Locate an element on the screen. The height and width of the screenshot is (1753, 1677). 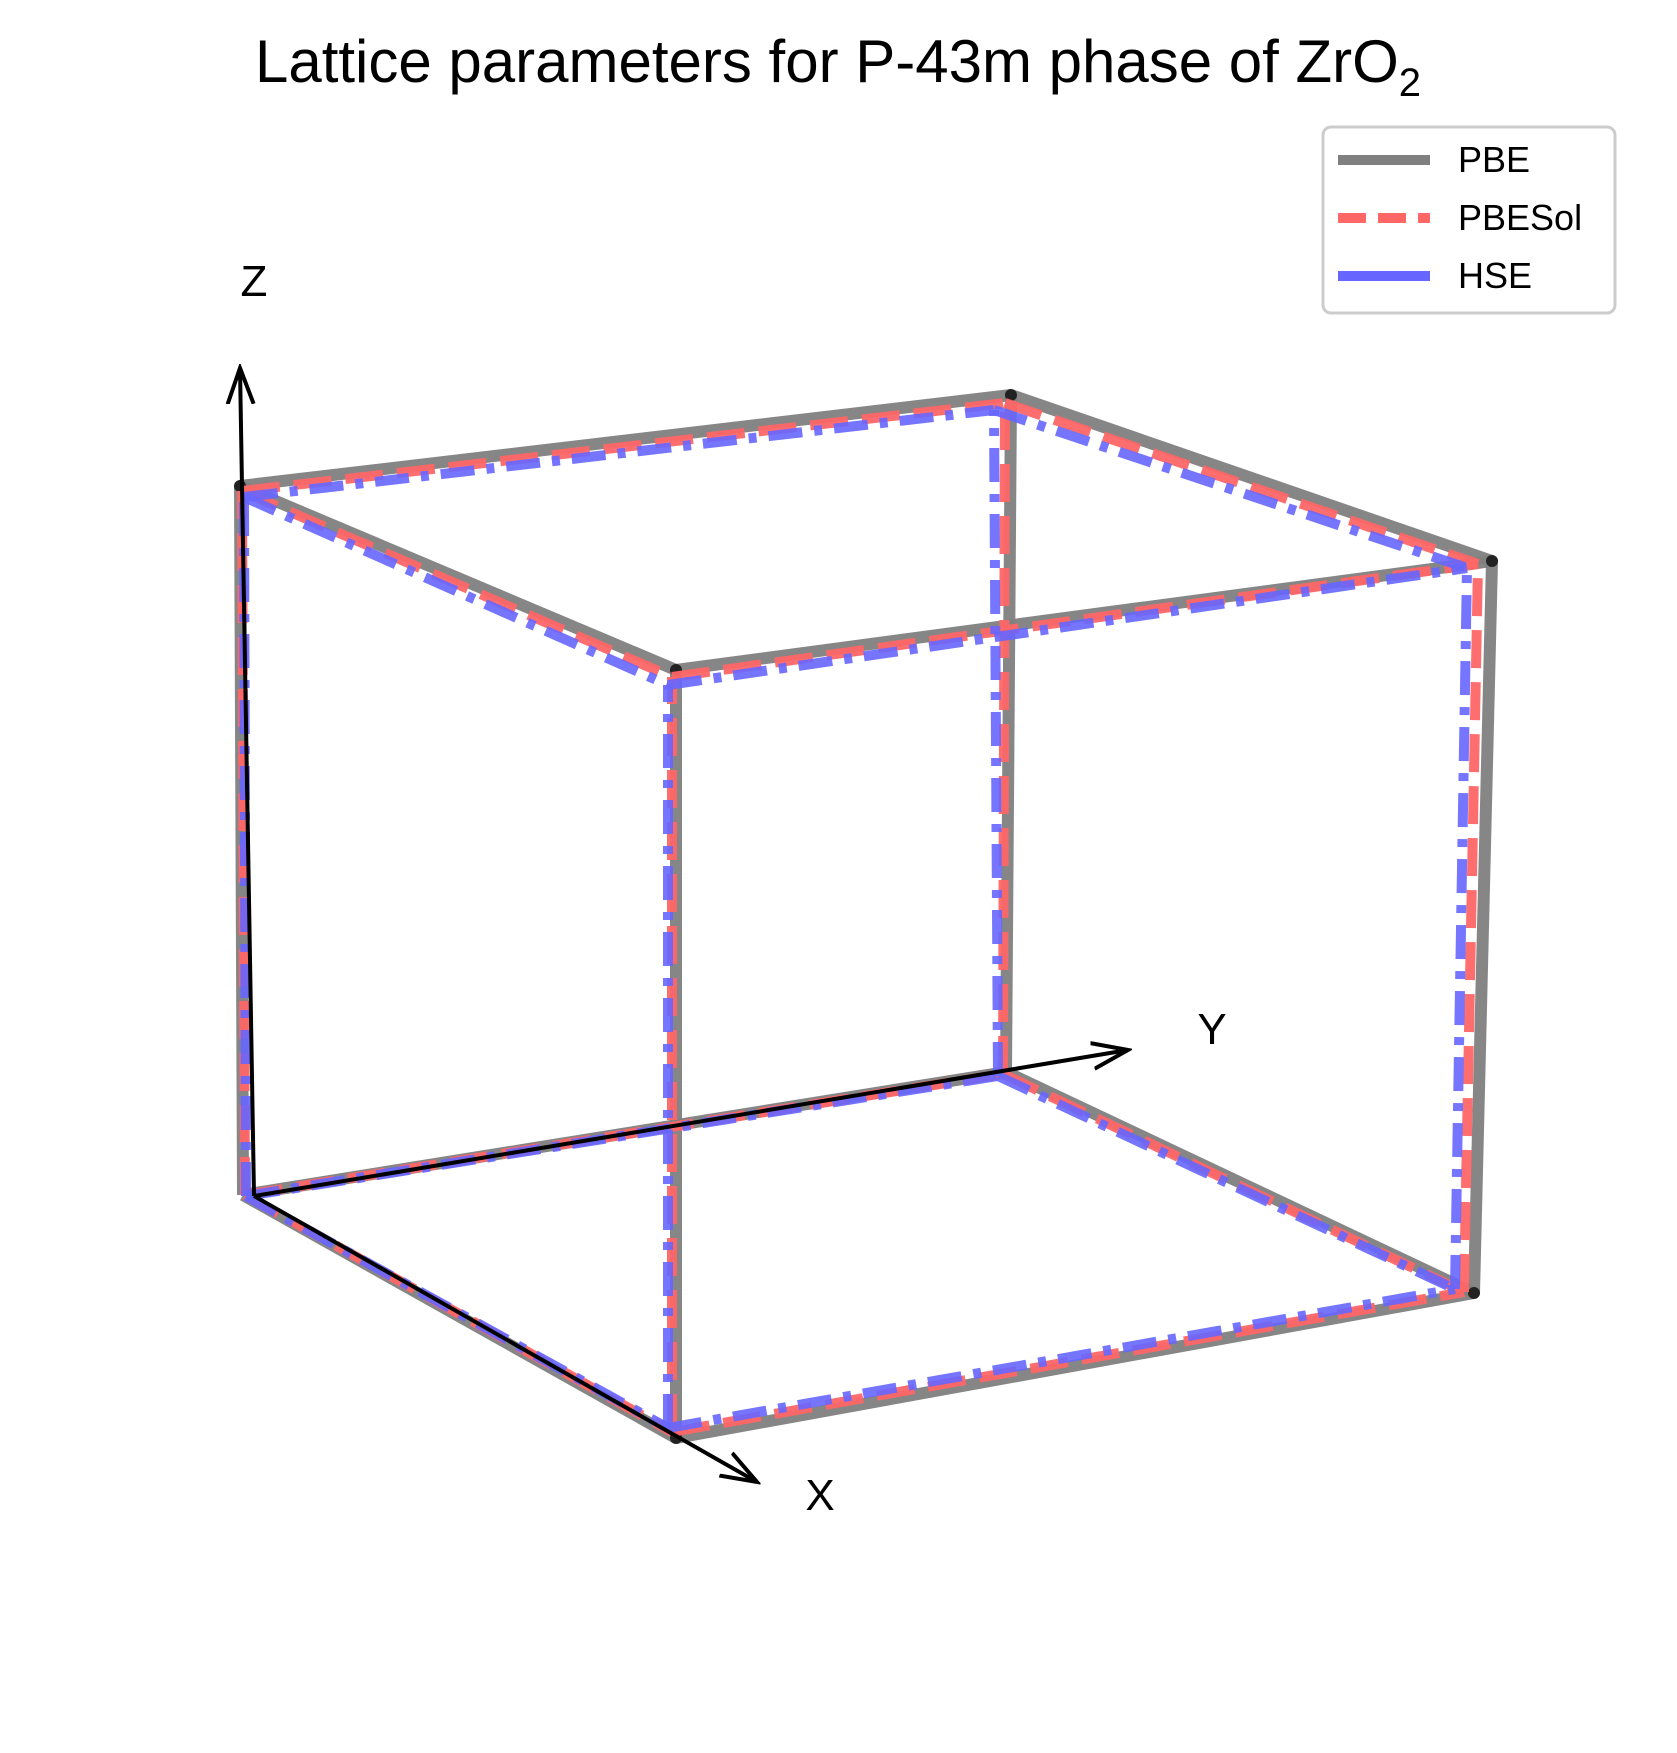
legend-entry-pbesol: PBESol is located at coordinates (1460, 217).